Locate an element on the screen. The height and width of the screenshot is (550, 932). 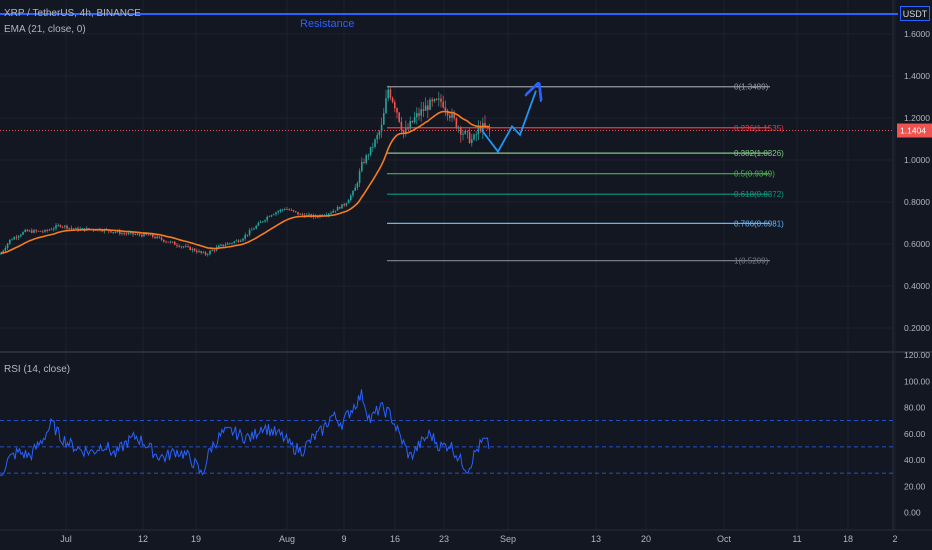
rsi-tick-label: 120.00 is located at coordinates (917, 355).